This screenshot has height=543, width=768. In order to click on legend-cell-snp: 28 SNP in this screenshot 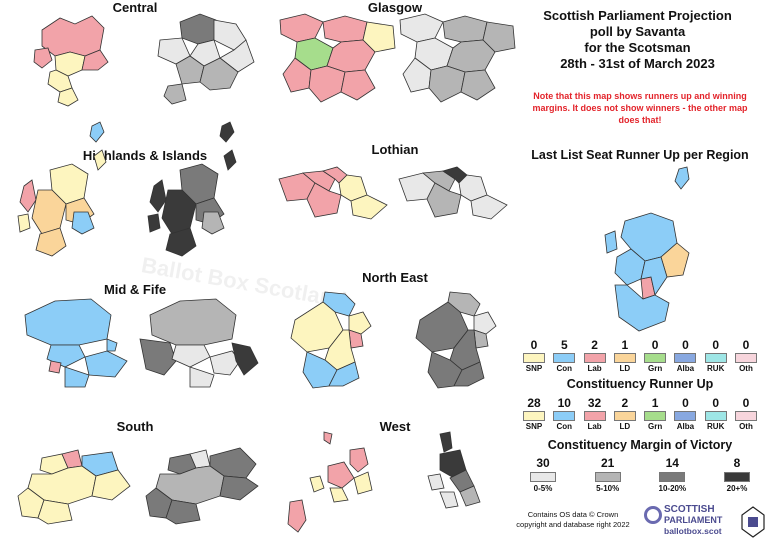, I will do `click(534, 414)`.